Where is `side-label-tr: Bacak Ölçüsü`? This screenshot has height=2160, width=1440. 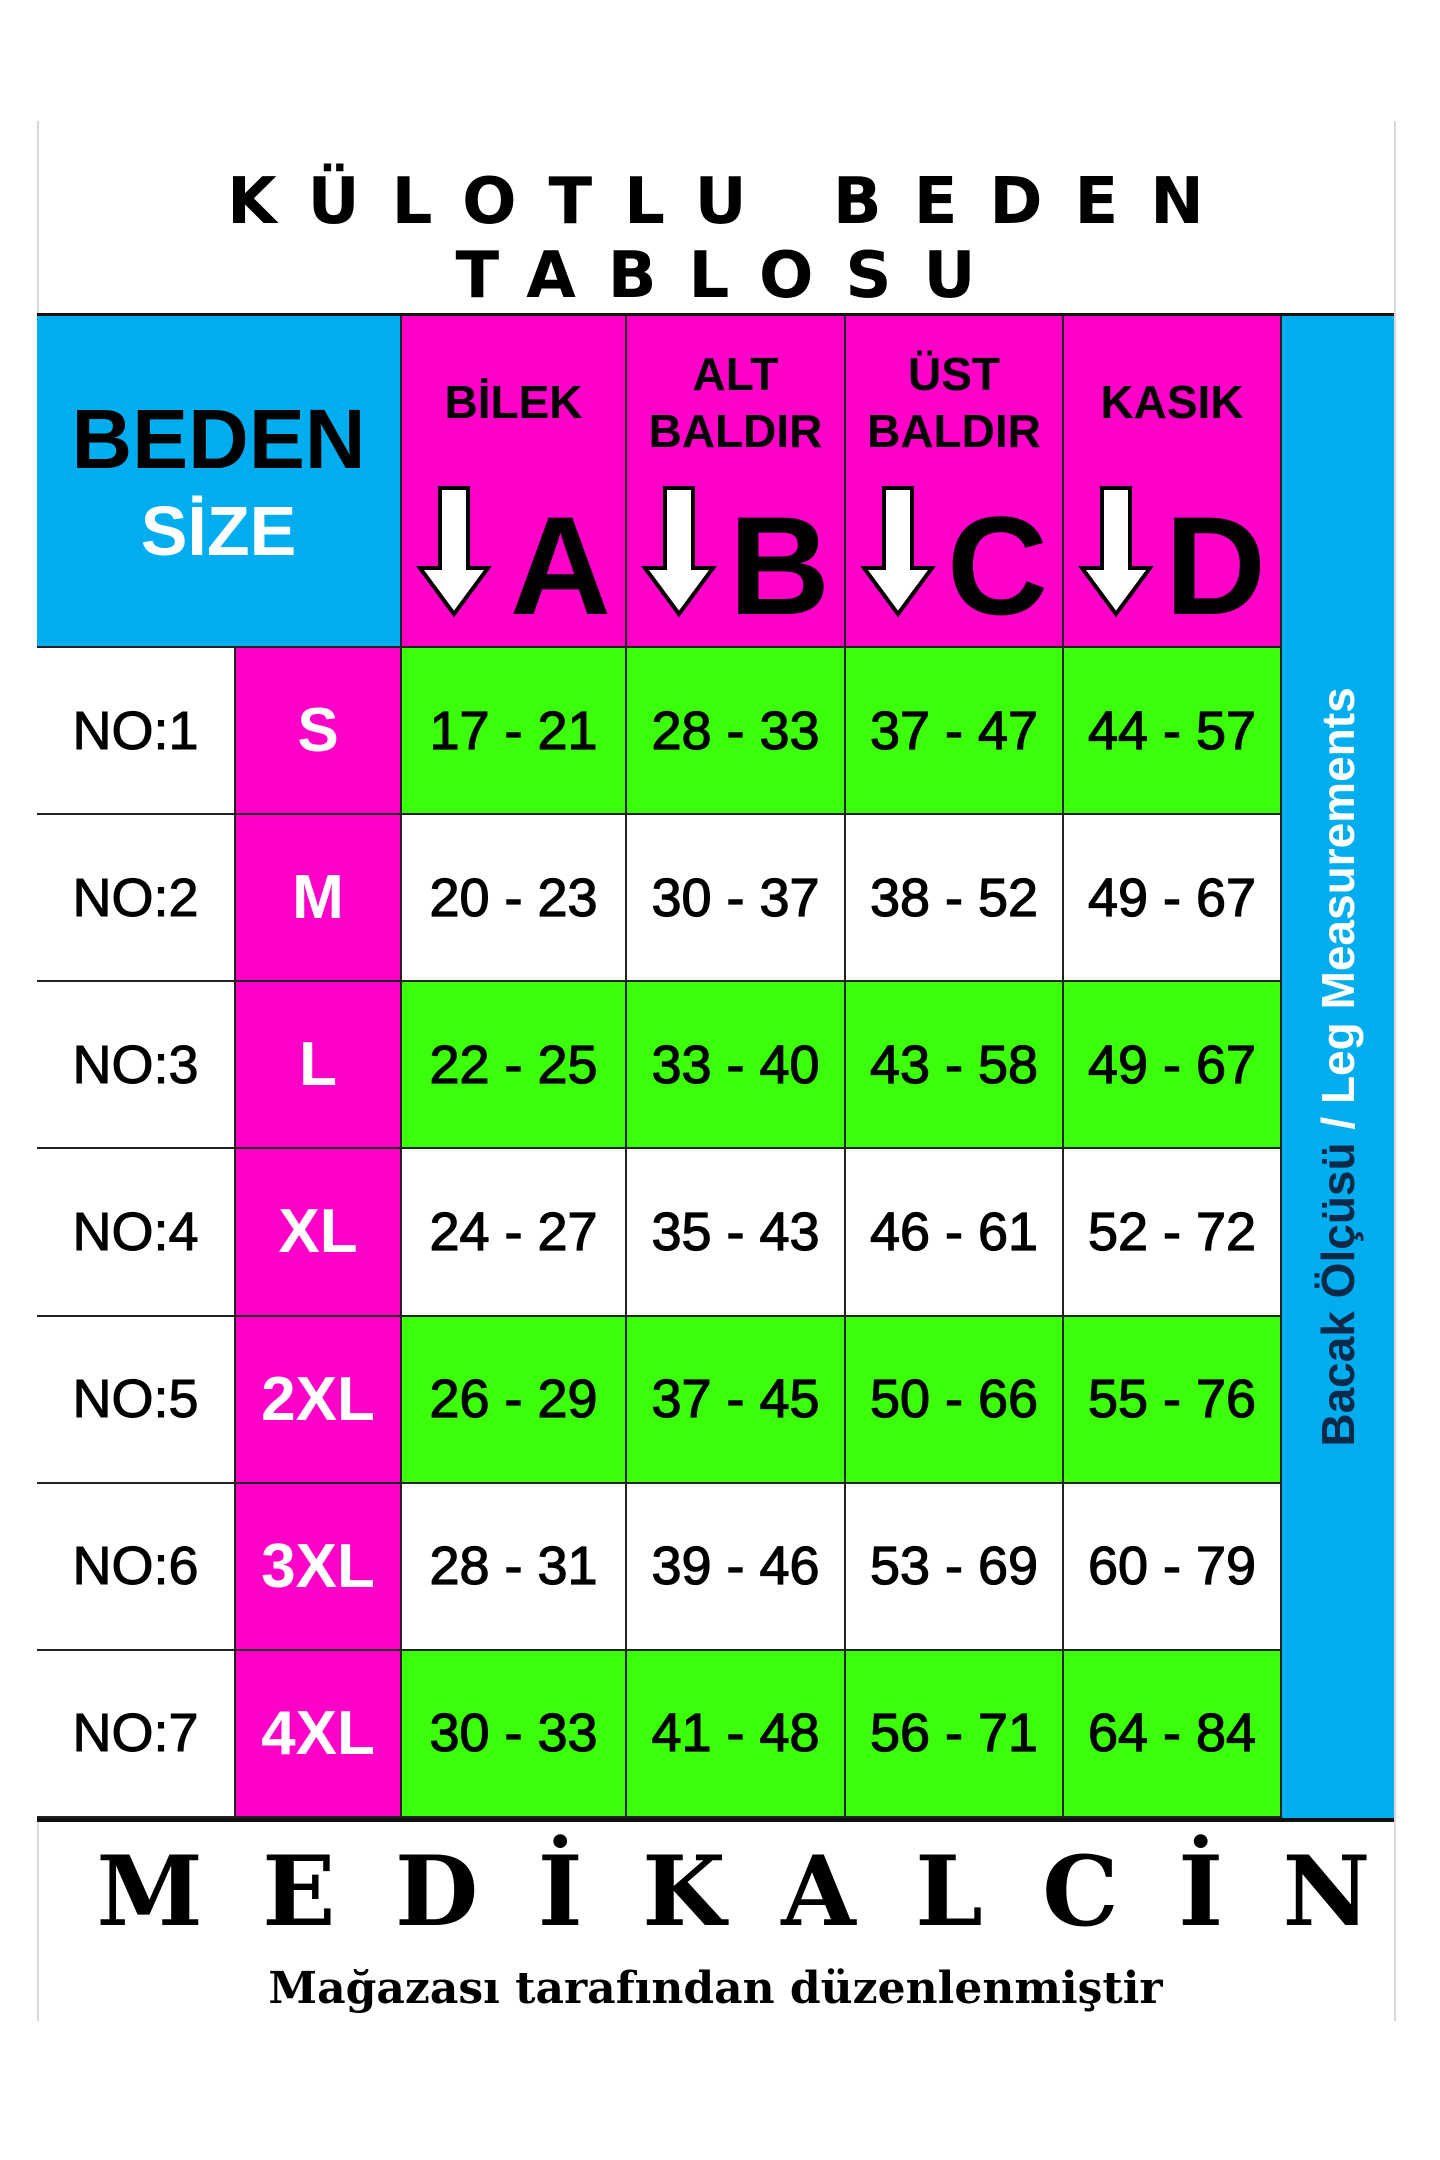 side-label-tr: Bacak Ölçüsü is located at coordinates (1338, 1294).